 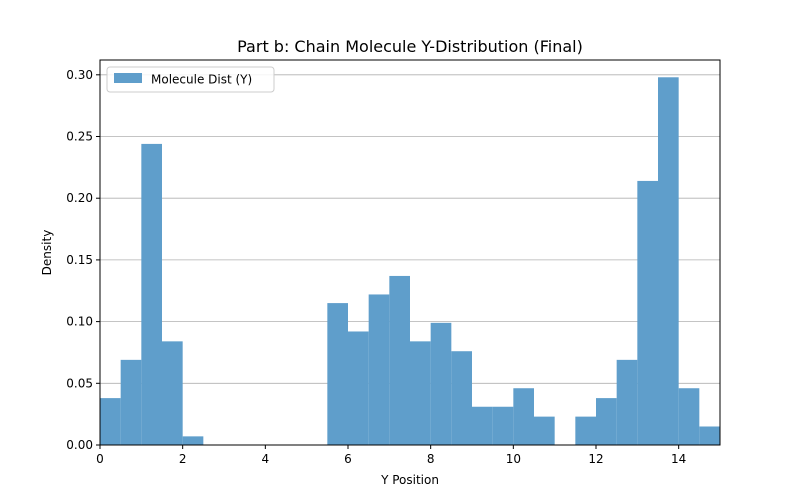 I want to click on x-axis: 0 2 4 6 8 10 12 14, so click(x=391, y=455).